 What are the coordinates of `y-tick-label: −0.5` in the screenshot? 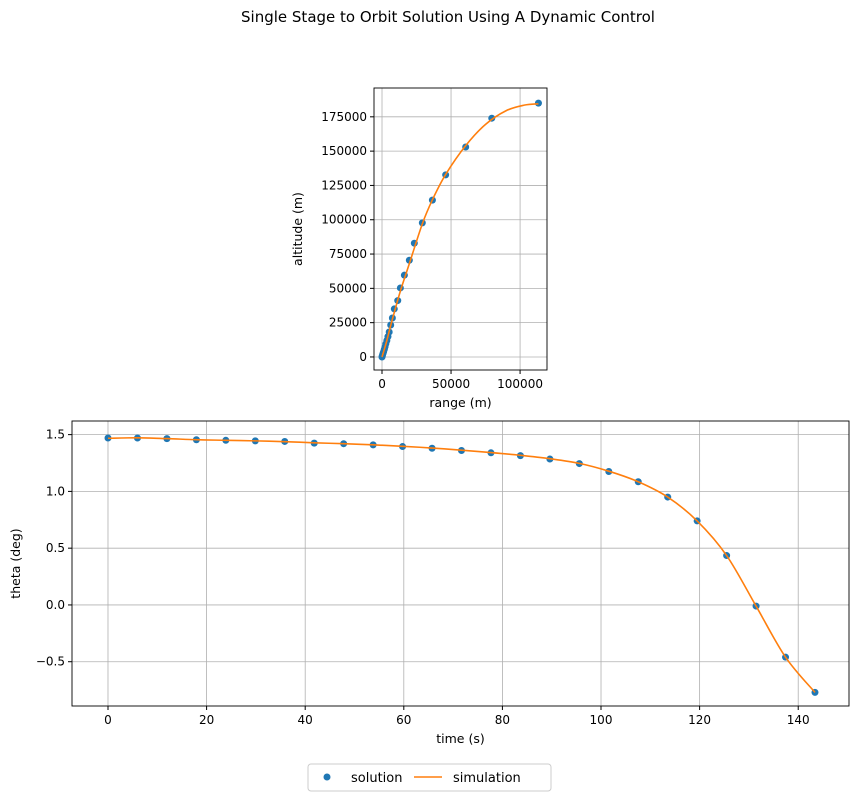 It's located at (50, 662).